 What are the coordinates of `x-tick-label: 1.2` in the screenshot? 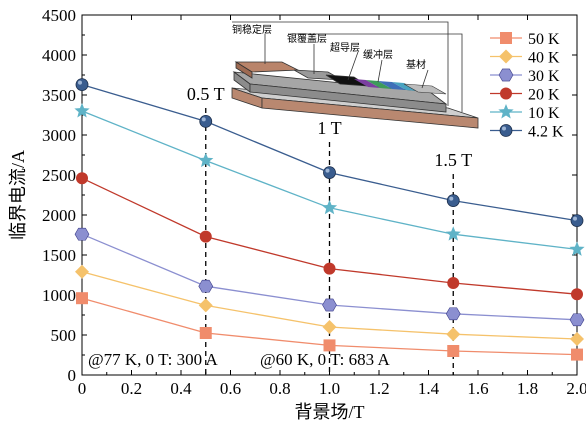 It's located at (378, 388).